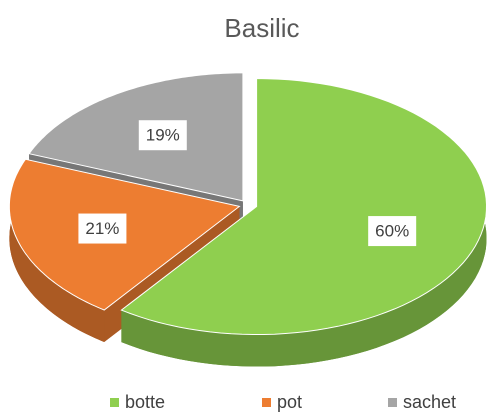 Image resolution: width=487 pixels, height=414 pixels. Describe the element at coordinates (145, 402) in the screenshot. I see `legend-label: botte` at that location.